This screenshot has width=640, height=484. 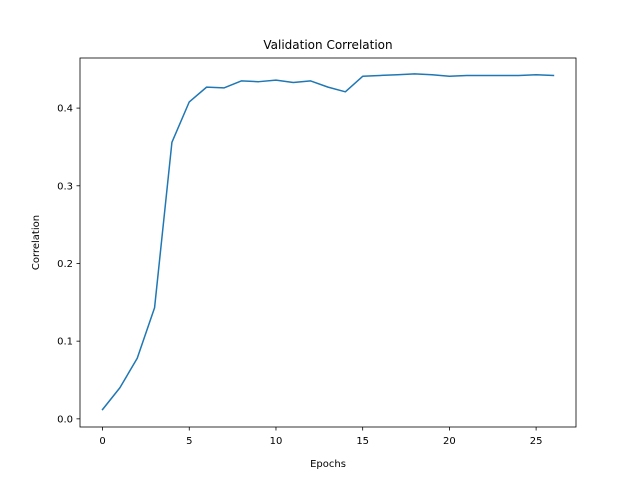 I want to click on chart-title: Validation Correlation, so click(x=327, y=45).